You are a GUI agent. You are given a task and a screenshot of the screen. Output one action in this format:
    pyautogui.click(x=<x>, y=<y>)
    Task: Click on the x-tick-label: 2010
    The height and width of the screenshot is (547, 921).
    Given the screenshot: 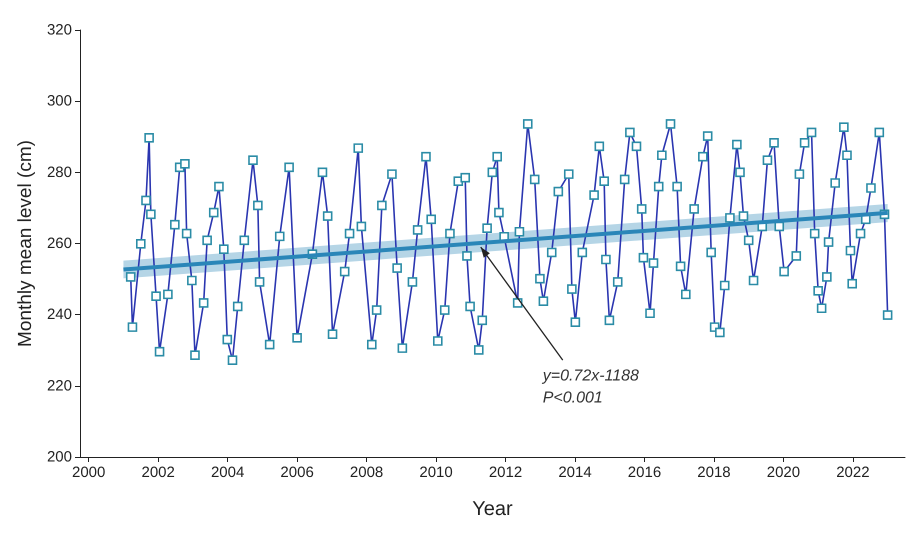 What is the action you would take?
    pyautogui.click(x=436, y=472)
    